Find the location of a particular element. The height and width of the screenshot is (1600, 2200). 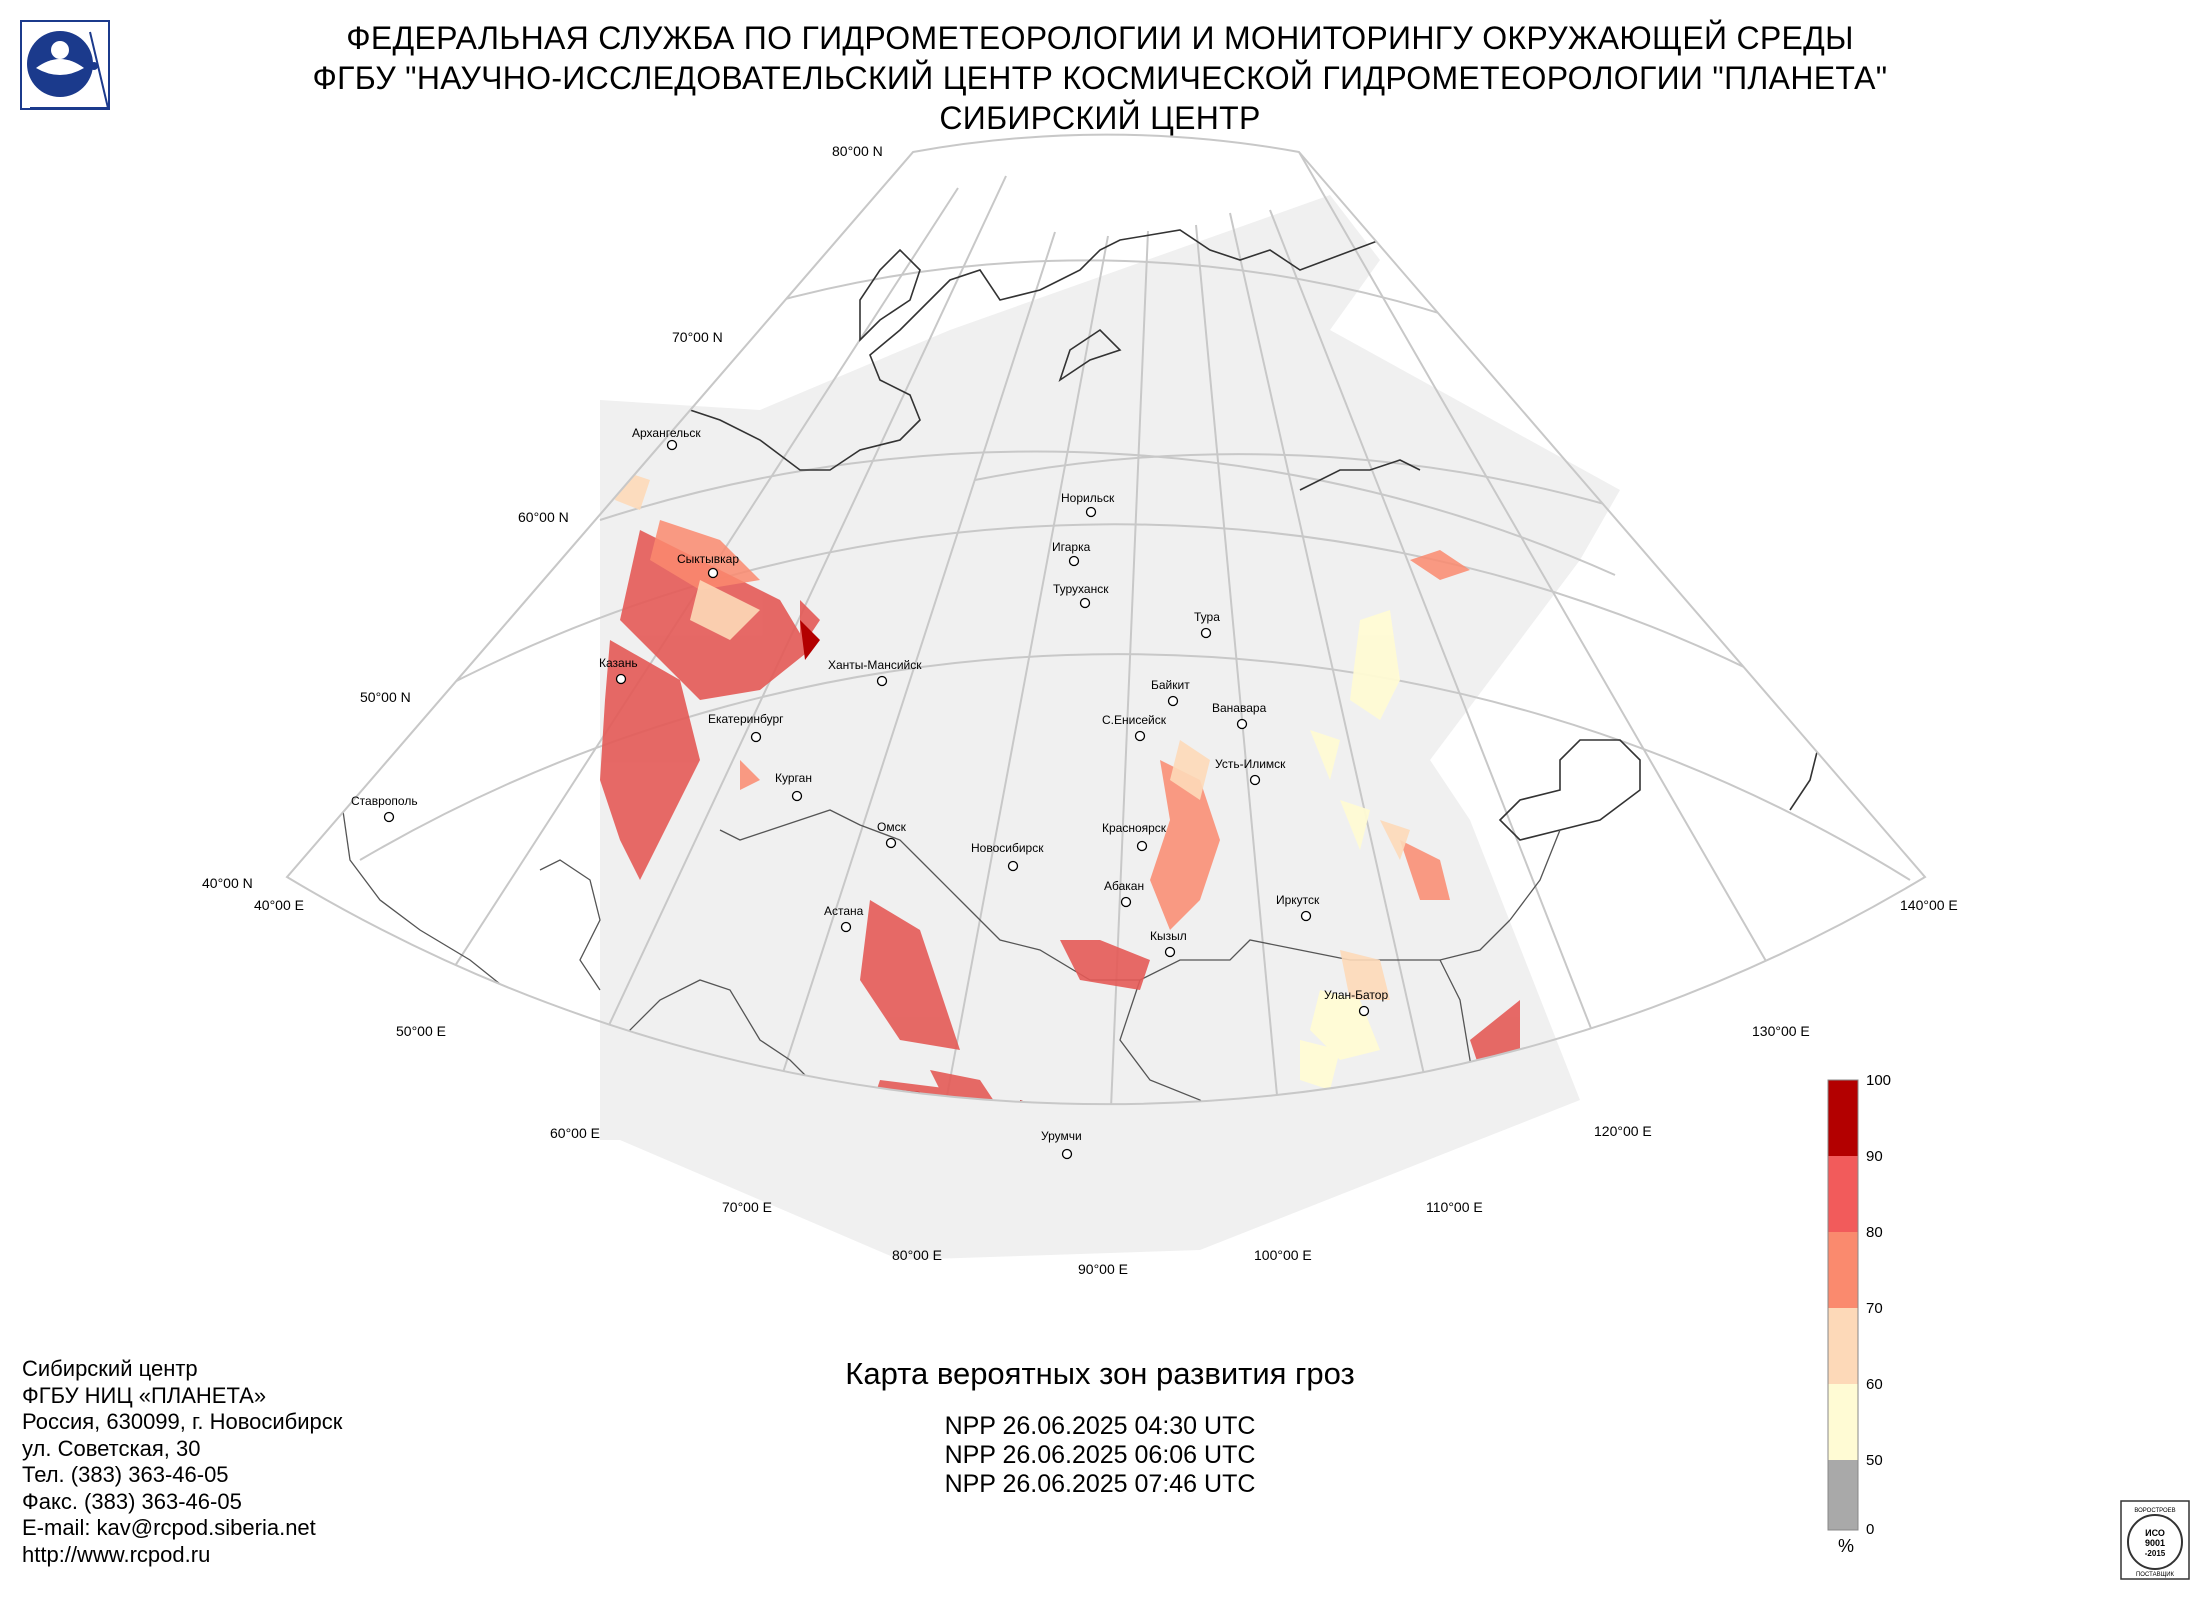

city-label-khanty: Ханты-Мансийск is located at coordinates (875, 665).